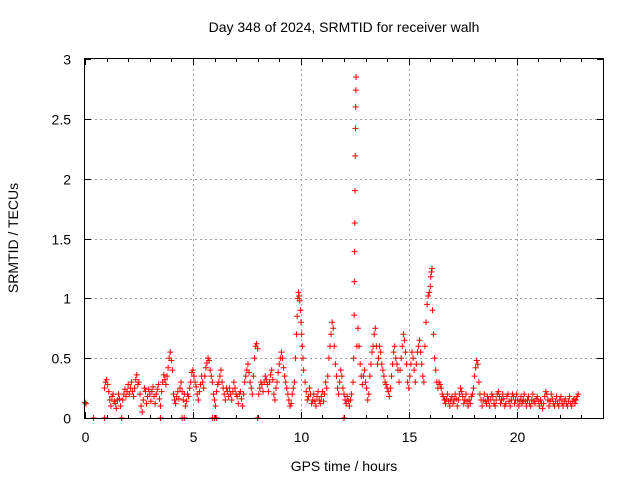  What do you see at coordinates (13, 238) in the screenshot?
I see `y-axis-label: SRMTID / TECUs` at bounding box center [13, 238].